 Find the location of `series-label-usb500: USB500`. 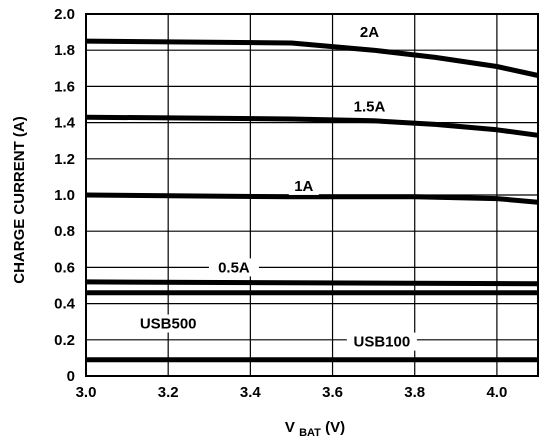

series-label-usb500: USB500 is located at coordinates (168, 324).